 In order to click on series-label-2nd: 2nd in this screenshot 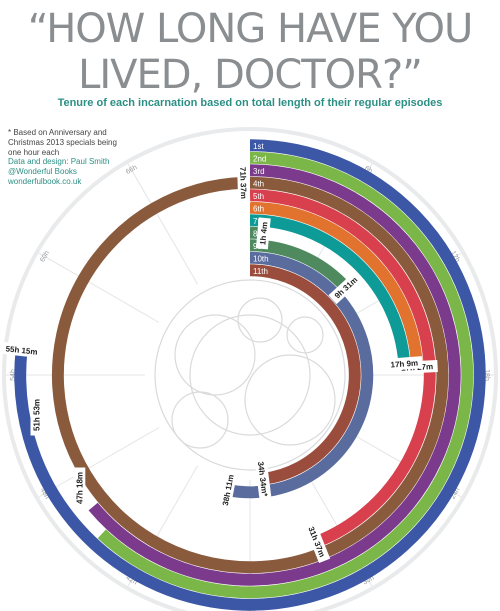, I will do `click(259, 158)`.